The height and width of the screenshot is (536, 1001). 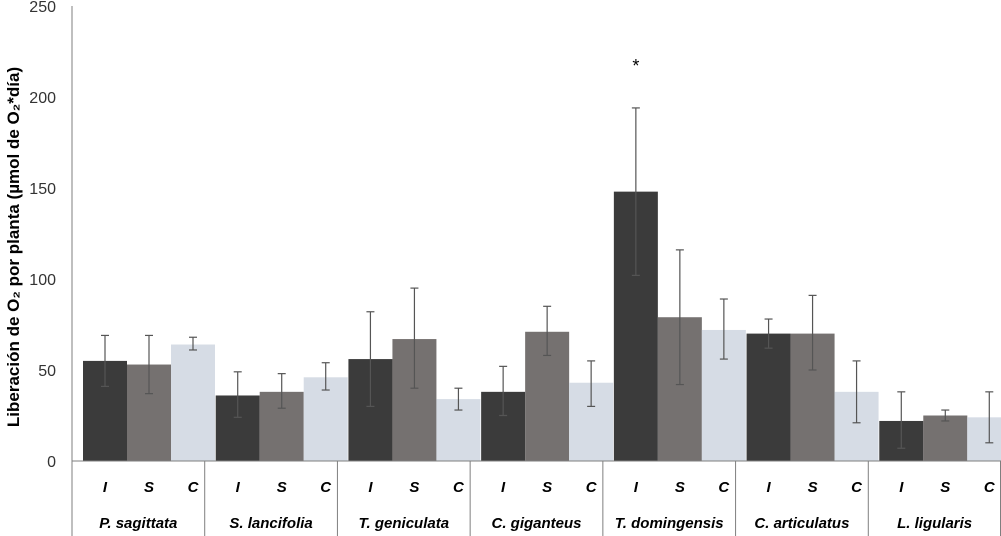 What do you see at coordinates (51, 462) in the screenshot?
I see `y-tick-label: 0` at bounding box center [51, 462].